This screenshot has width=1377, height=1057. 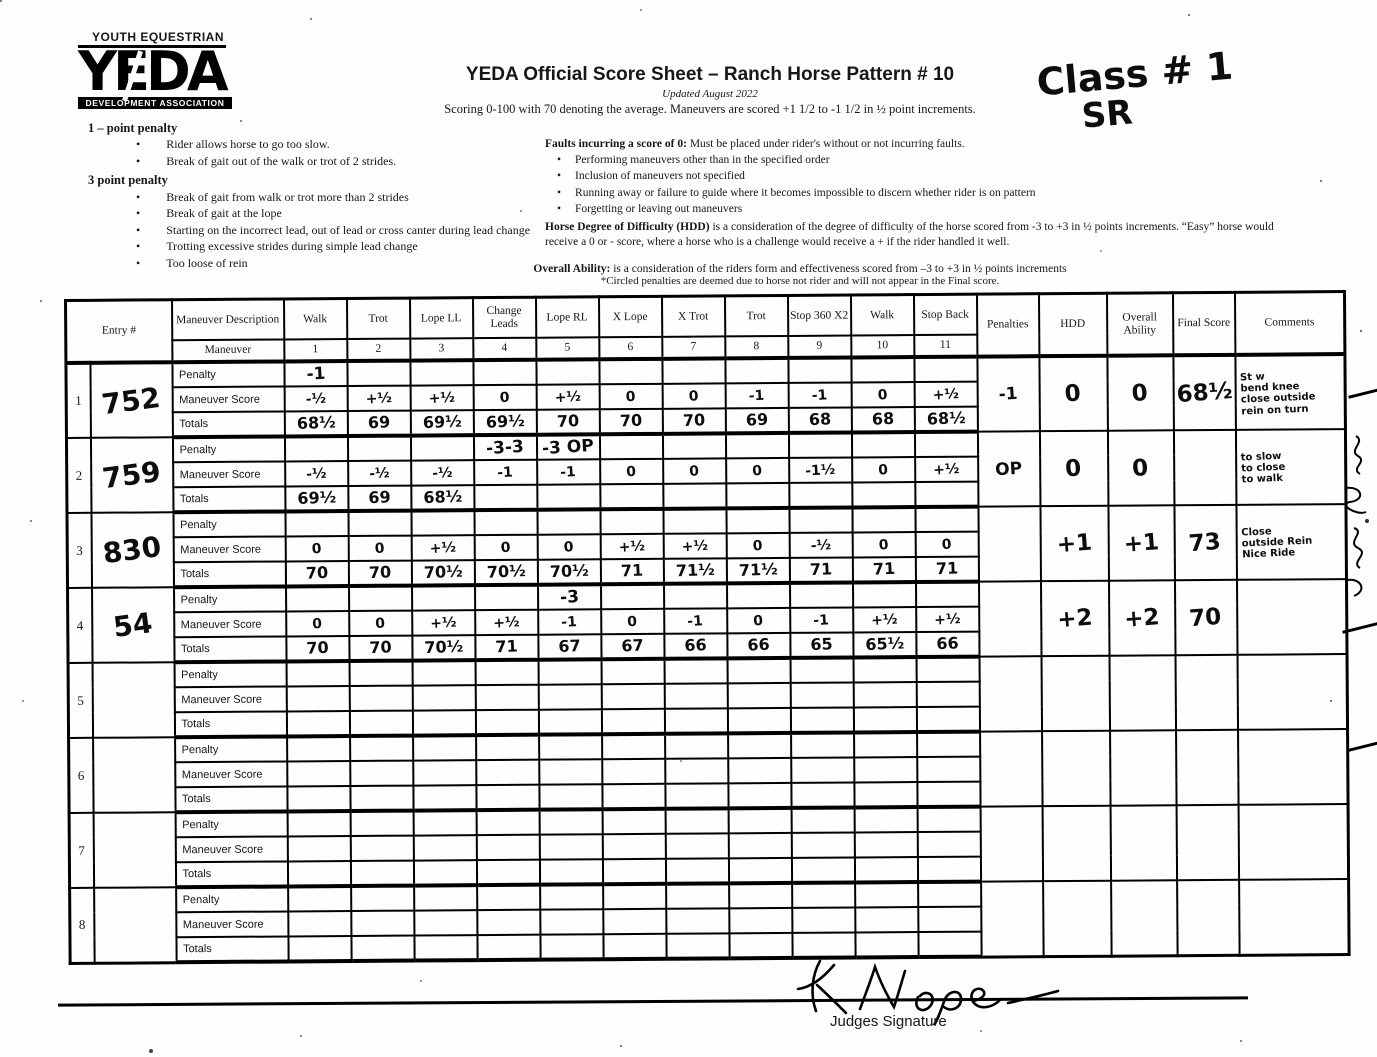 I want to click on score-cell-value: -1½, so click(x=820, y=470).